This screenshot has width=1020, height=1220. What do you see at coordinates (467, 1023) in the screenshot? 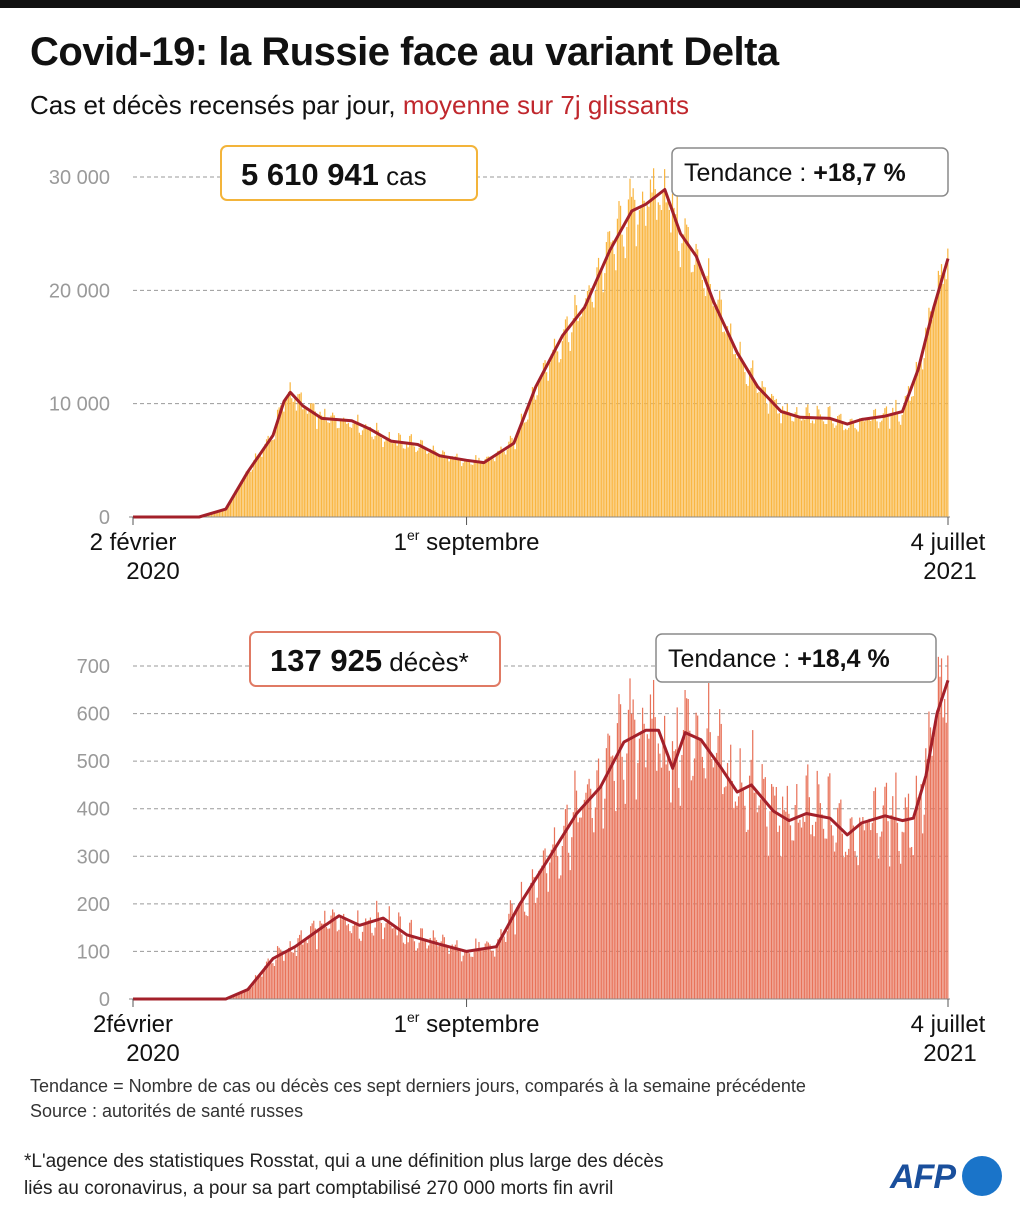
I see `x-tick-label: 1er septembre` at bounding box center [467, 1023].